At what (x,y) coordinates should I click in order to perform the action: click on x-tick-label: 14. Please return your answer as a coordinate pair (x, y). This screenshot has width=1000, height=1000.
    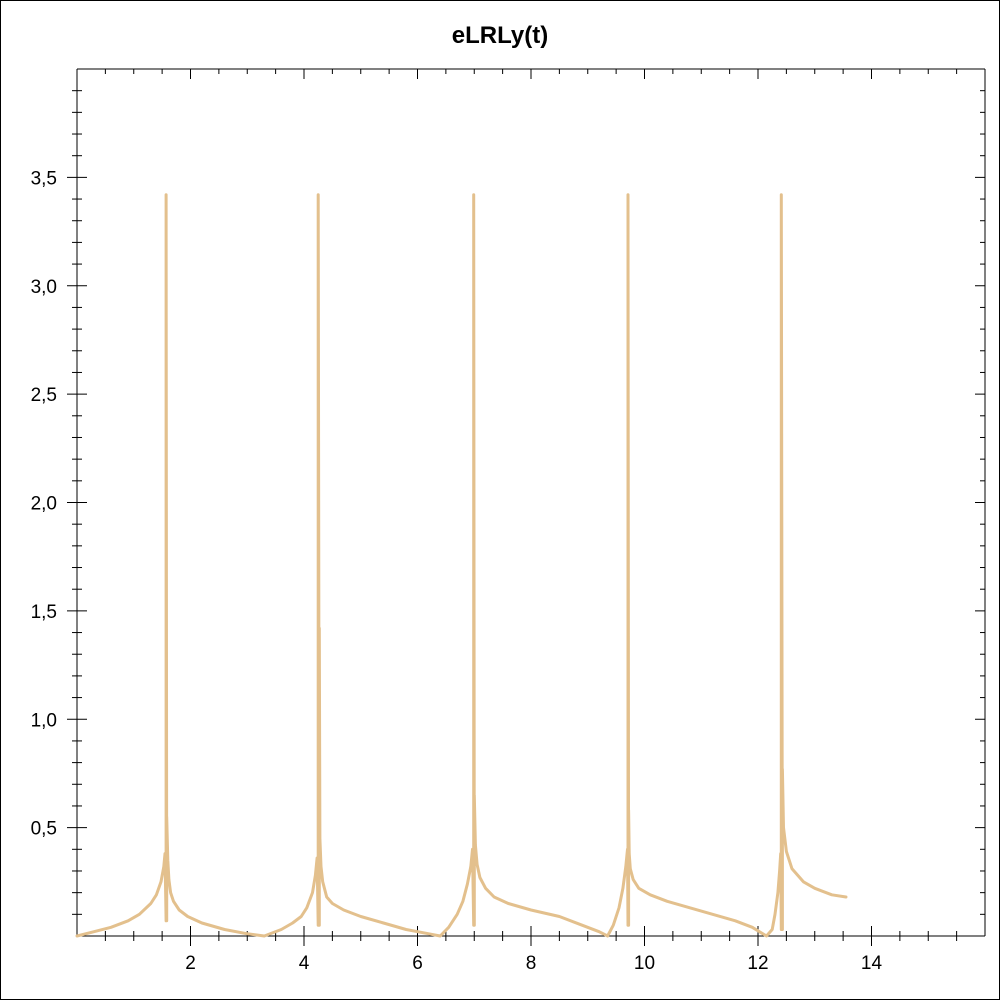
    Looking at the image, I should click on (872, 963).